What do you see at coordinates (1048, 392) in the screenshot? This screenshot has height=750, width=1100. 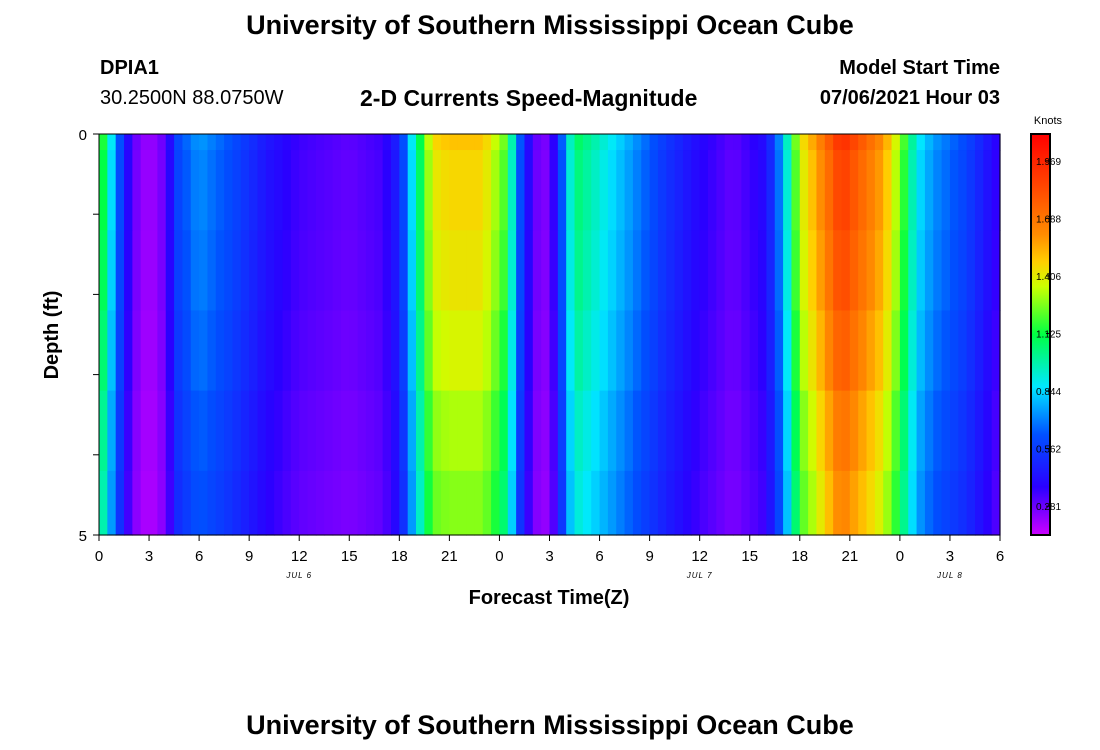 I see `colorbar-tick-label: 0.844` at bounding box center [1048, 392].